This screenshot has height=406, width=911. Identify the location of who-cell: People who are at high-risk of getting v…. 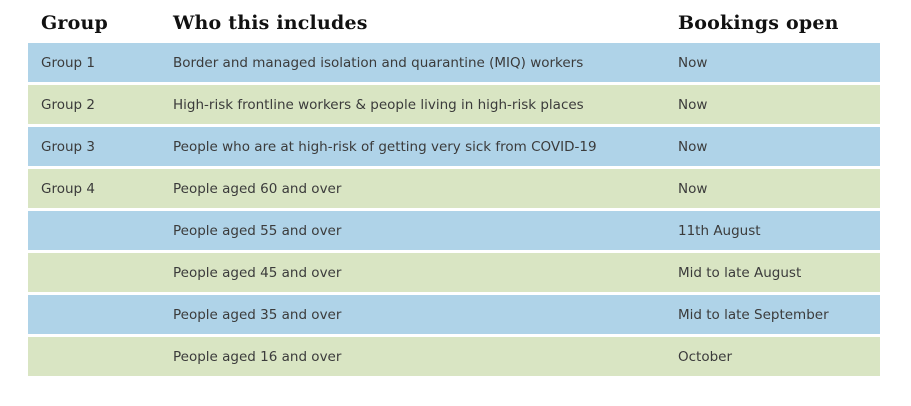
(385, 146).